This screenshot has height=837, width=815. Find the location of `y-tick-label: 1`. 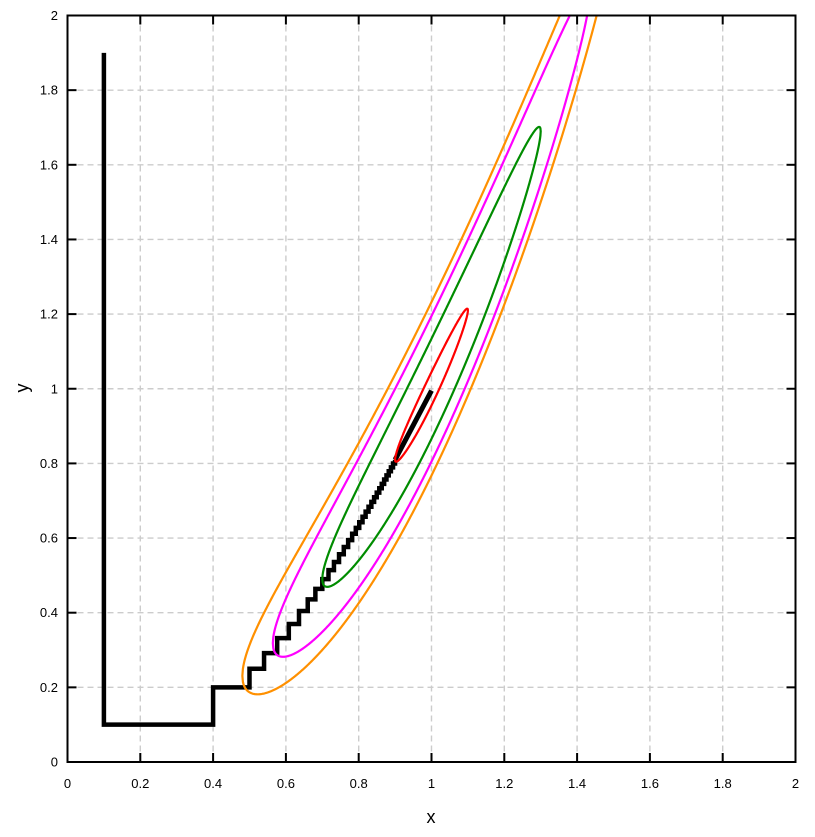

y-tick-label: 1 is located at coordinates (54, 388).